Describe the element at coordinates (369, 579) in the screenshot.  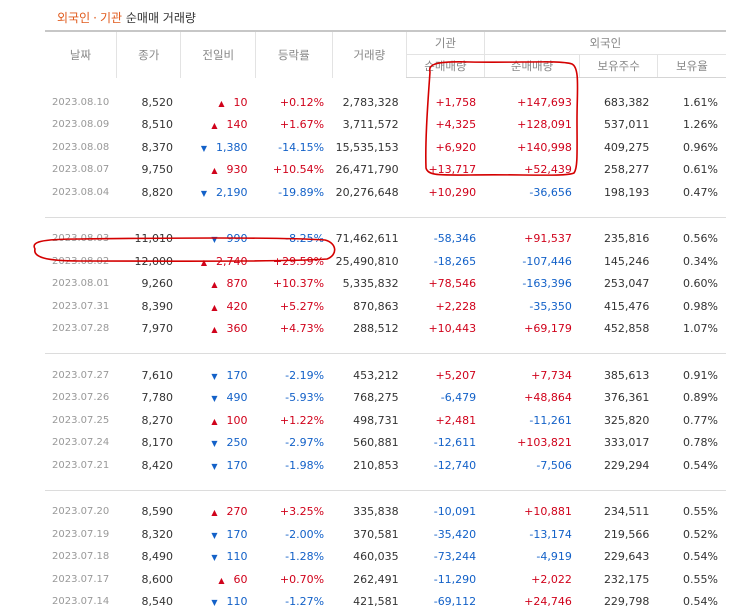
I see `cell-volume: 262,491` at that location.